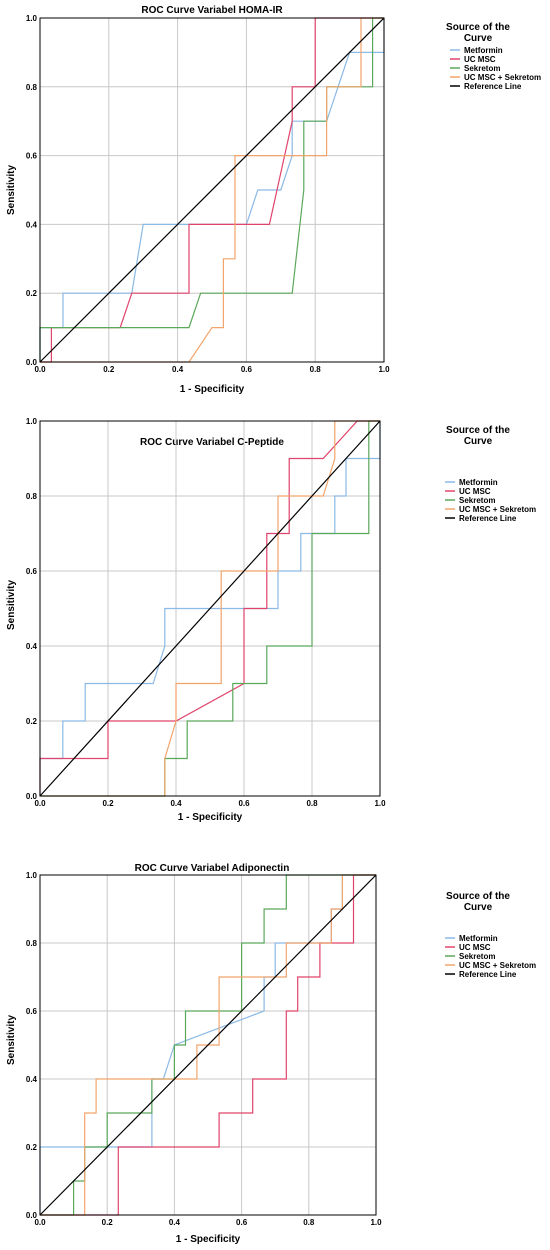 This screenshot has width=550, height=1250. I want to click on chart-title: ROC Curve Variabel Adiponectin, so click(212, 868).